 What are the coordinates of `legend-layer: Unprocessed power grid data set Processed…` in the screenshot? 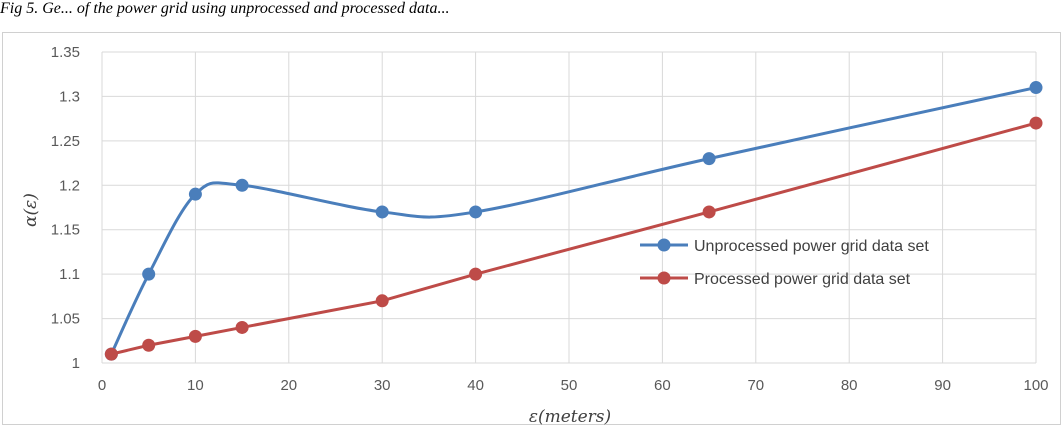 It's located at (784, 263).